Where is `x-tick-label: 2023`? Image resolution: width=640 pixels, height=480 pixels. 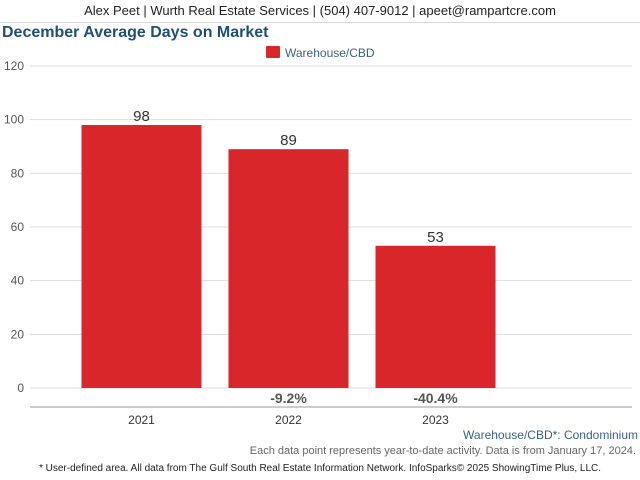
x-tick-label: 2023 is located at coordinates (435, 420).